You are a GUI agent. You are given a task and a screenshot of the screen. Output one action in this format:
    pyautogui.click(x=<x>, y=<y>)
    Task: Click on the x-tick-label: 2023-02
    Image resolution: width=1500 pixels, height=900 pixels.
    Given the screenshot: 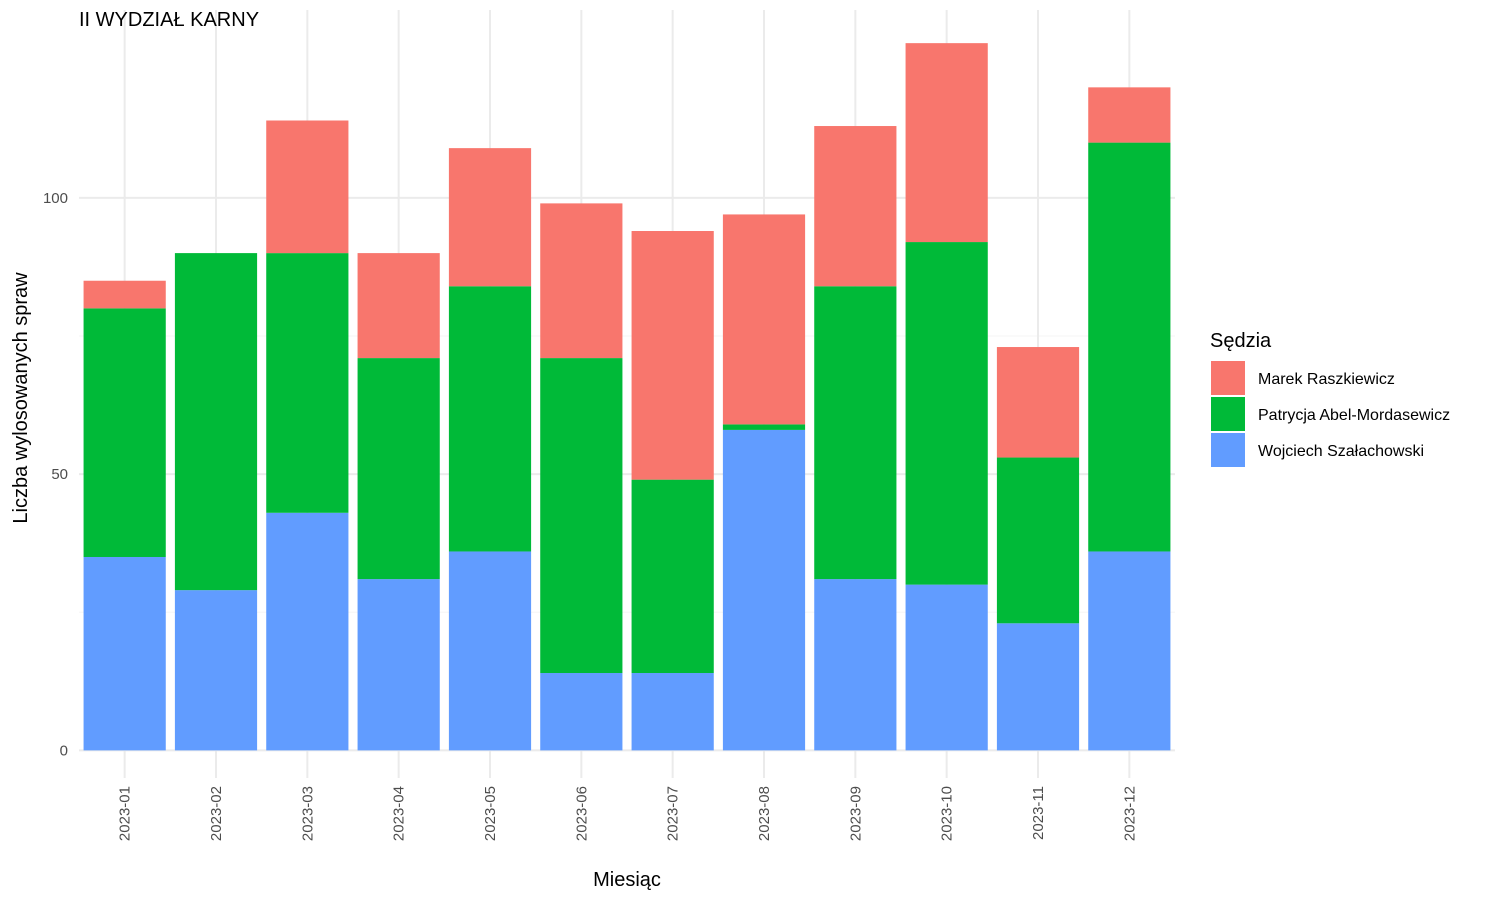 What is the action you would take?
    pyautogui.click(x=216, y=813)
    